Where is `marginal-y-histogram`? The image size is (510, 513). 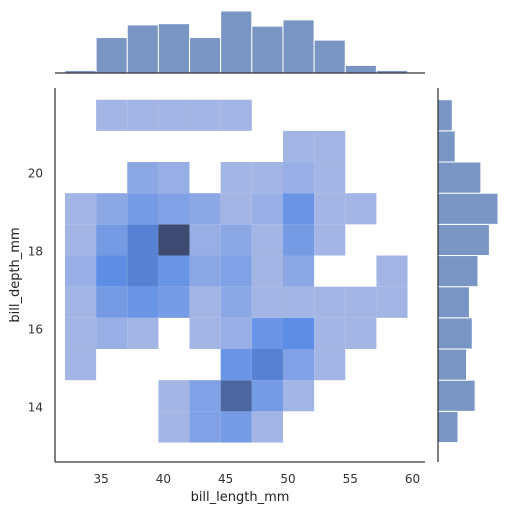
marginal-y-histogram is located at coordinates (468, 271).